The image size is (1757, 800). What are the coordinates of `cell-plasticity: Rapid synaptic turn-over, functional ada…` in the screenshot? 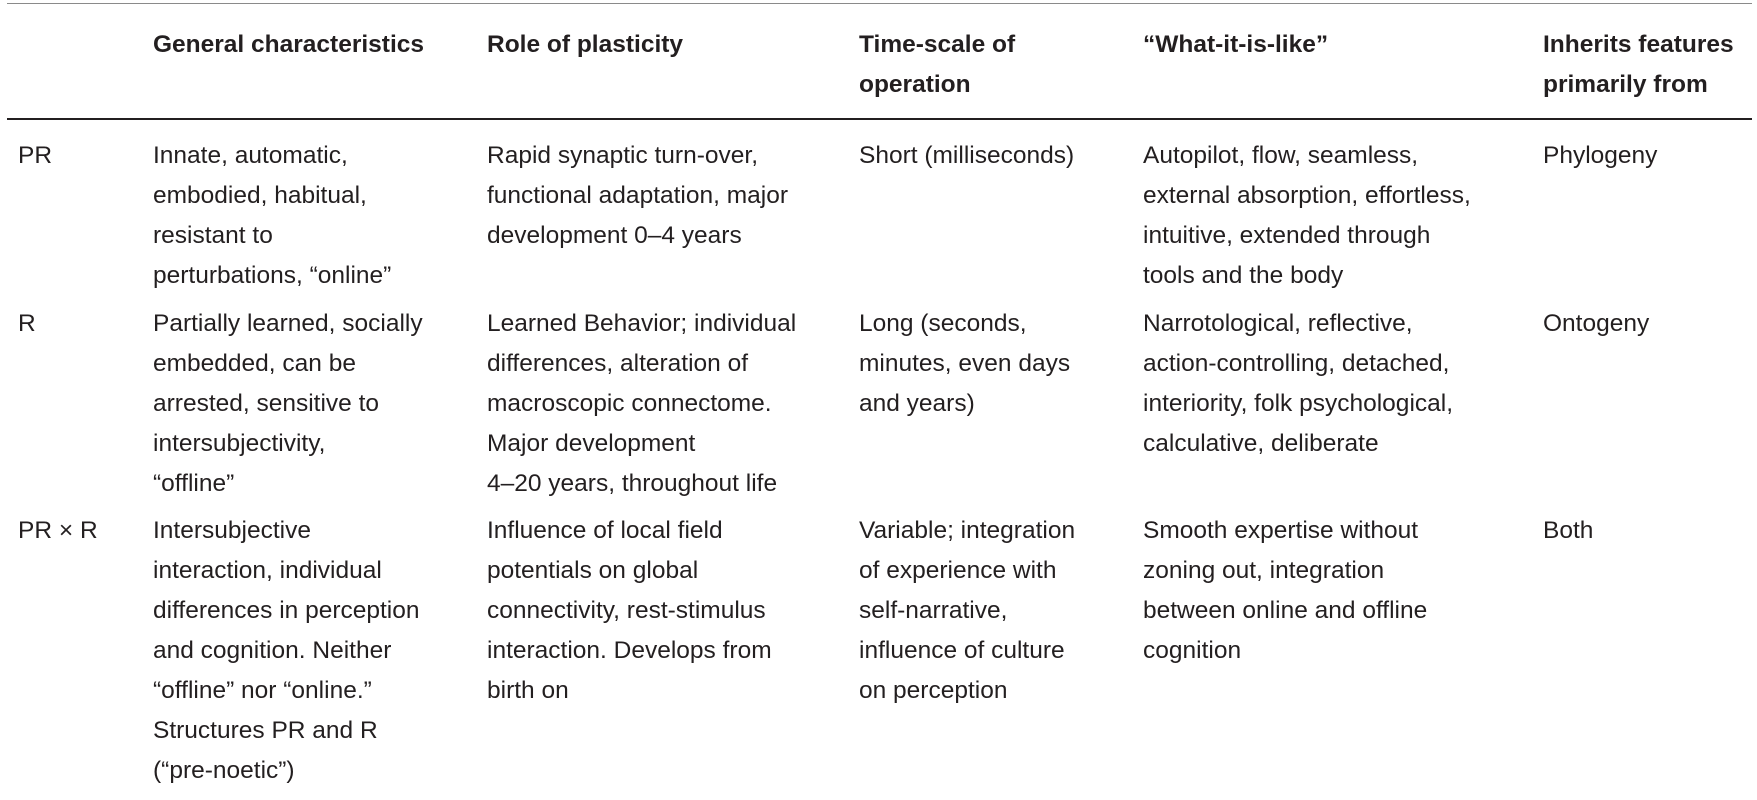 It's located at (637, 195).